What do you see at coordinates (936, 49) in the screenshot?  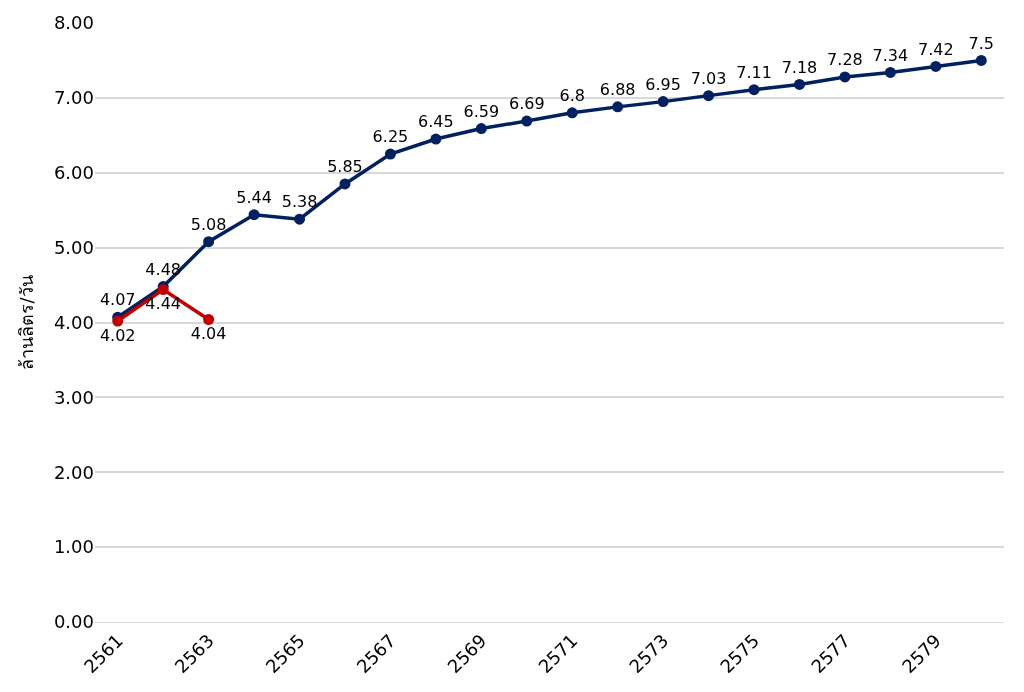 I see `data-label: 7.42` at bounding box center [936, 49].